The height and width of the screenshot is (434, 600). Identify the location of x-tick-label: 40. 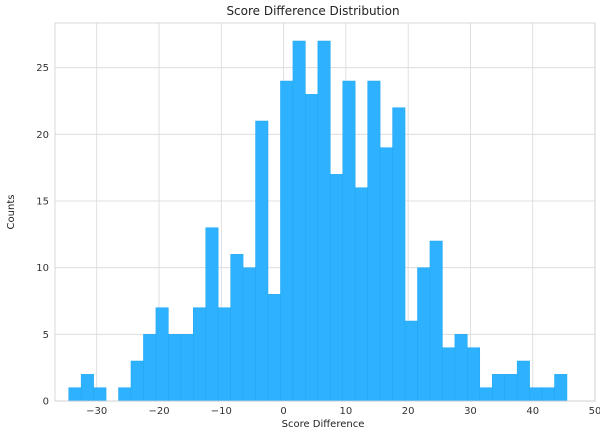
(532, 411).